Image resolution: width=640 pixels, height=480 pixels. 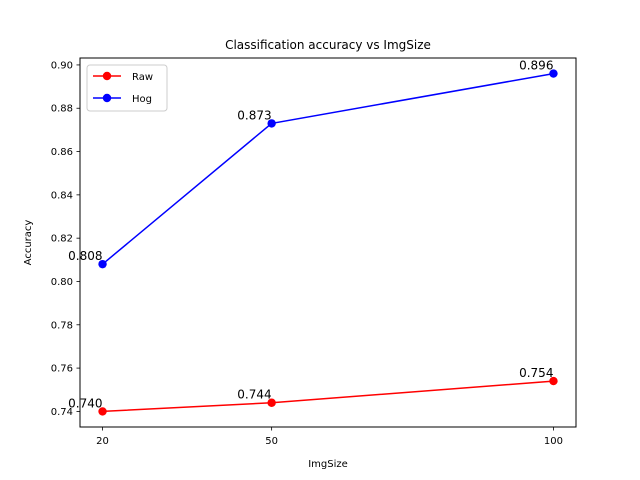 What do you see at coordinates (62, 109) in the screenshot?
I see `y-tick-label: 0.88` at bounding box center [62, 109].